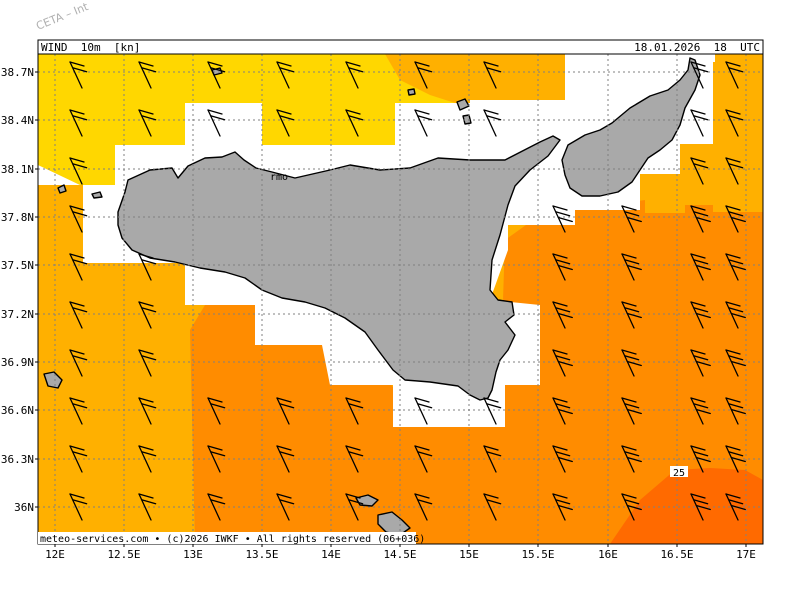  Describe the element at coordinates (17, 314) in the screenshot. I see `latitude-label: 37.2N` at that location.